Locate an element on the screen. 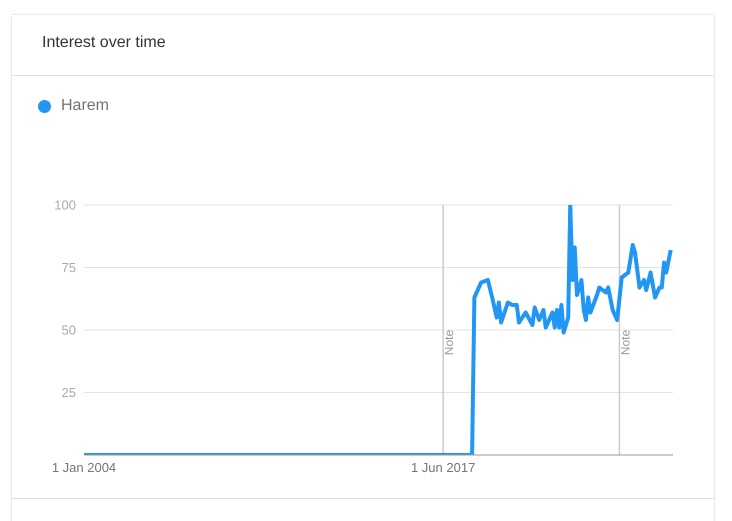 The width and height of the screenshot is (732, 521). chart-title: Interest over time is located at coordinates (104, 43).